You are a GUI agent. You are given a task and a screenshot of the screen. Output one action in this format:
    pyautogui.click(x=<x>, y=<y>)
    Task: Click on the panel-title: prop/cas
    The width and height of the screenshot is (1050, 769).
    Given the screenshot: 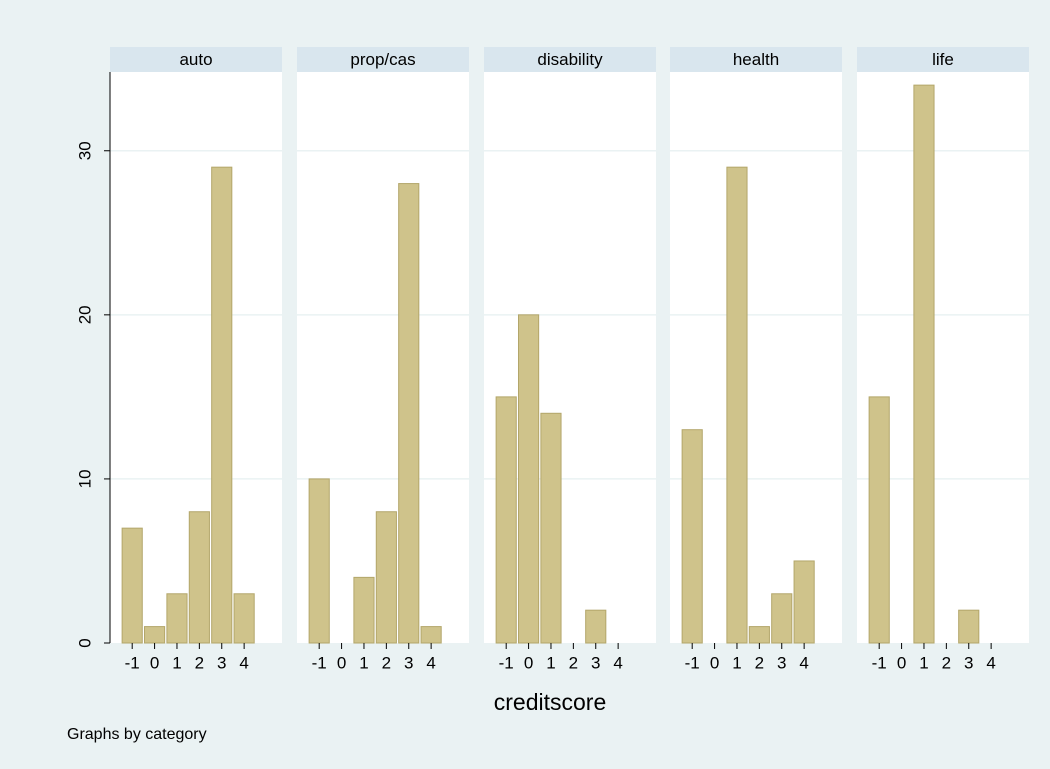 What is the action you would take?
    pyautogui.click(x=382, y=59)
    